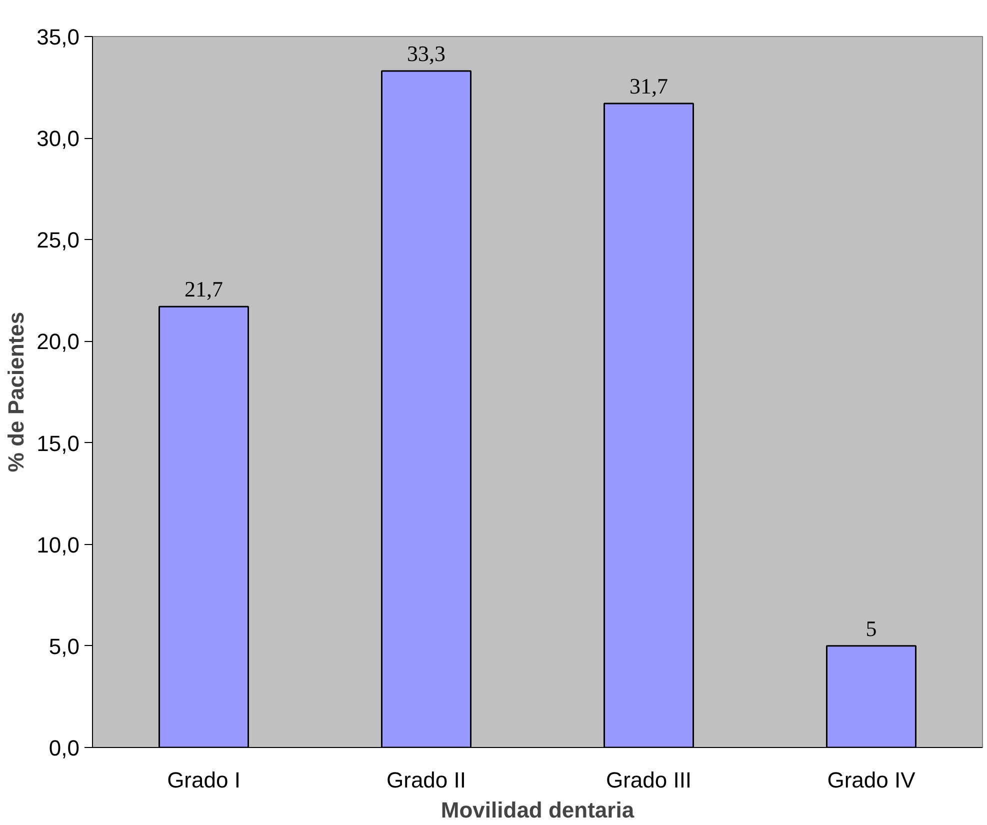 Image resolution: width=987 pixels, height=825 pixels. What do you see at coordinates (58, 341) in the screenshot?
I see `y-tick-label: 20,0` at bounding box center [58, 341].